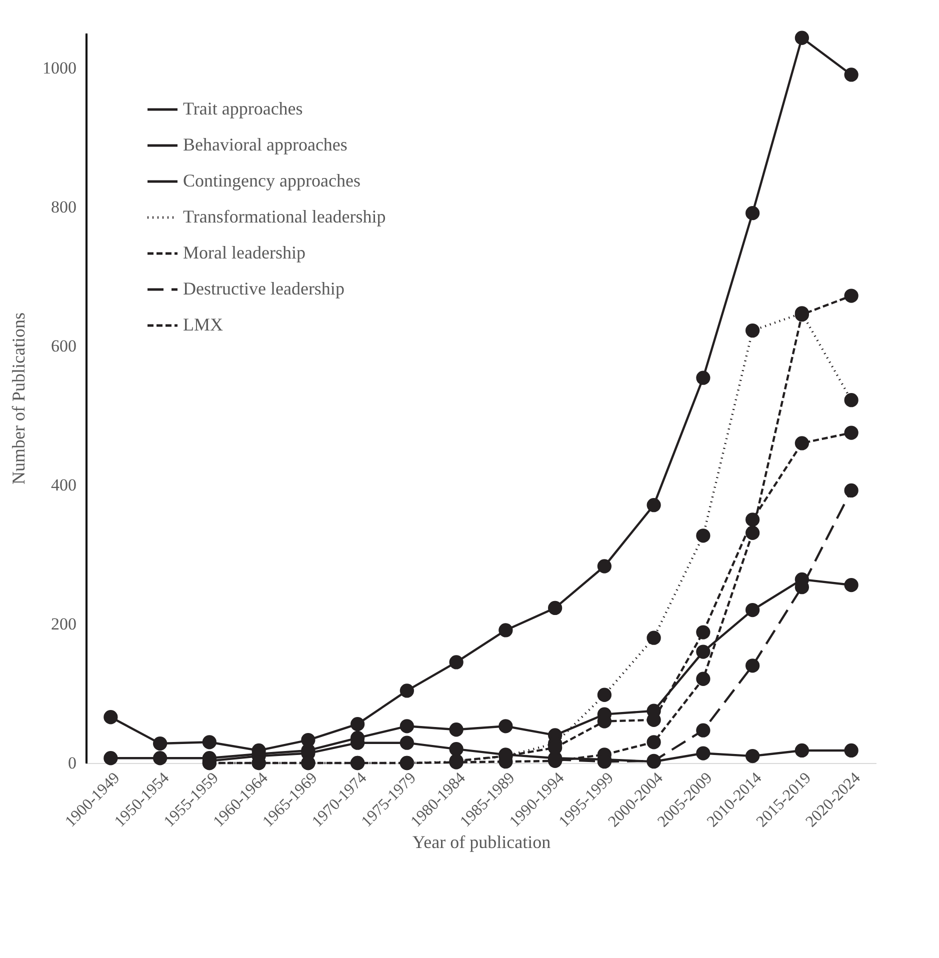 The height and width of the screenshot is (958, 939). I want to click on legend-label: Trait approaches, so click(243, 108).